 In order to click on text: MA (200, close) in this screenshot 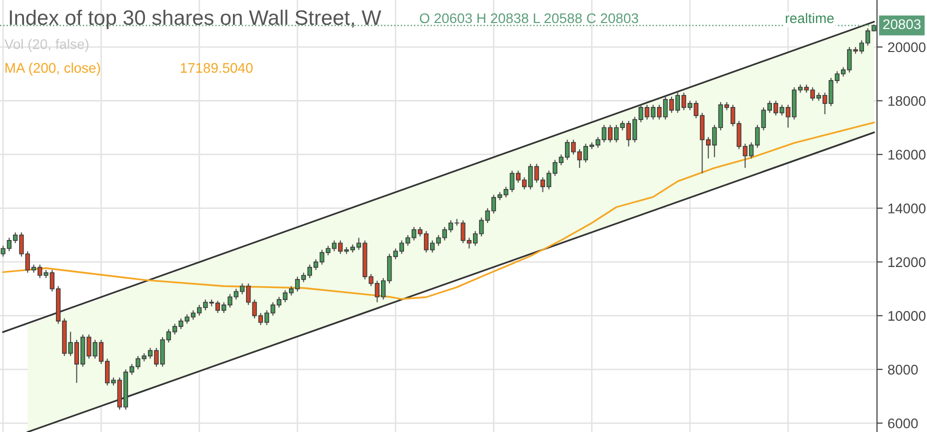, I will do `click(53, 69)`.